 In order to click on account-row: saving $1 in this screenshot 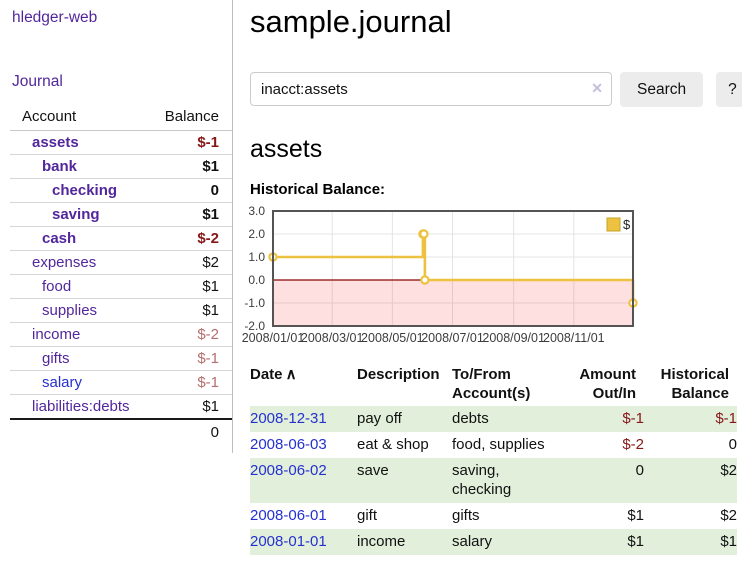, I will do `click(121, 214)`.